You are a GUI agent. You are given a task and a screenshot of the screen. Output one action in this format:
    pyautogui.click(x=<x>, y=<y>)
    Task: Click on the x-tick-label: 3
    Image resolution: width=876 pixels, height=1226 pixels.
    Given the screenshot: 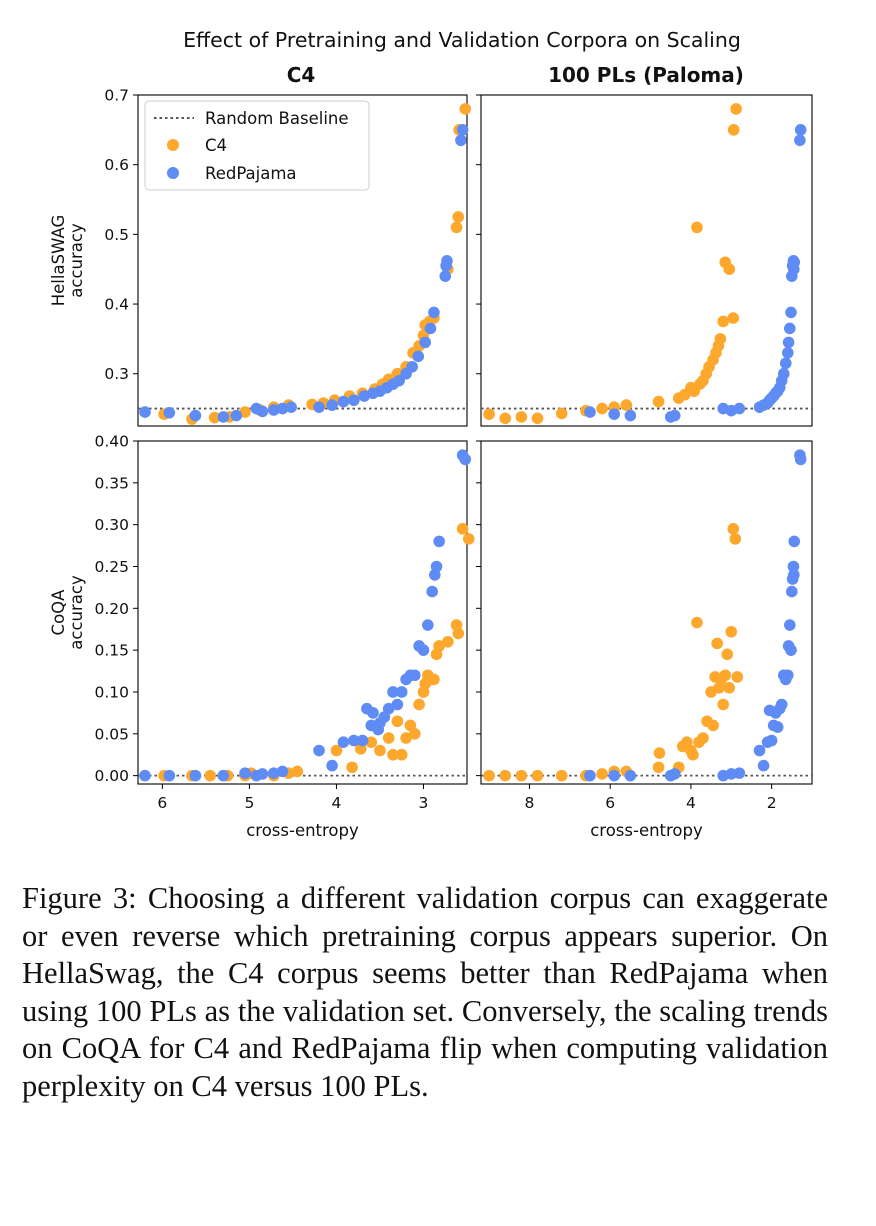 What is the action you would take?
    pyautogui.click(x=424, y=803)
    